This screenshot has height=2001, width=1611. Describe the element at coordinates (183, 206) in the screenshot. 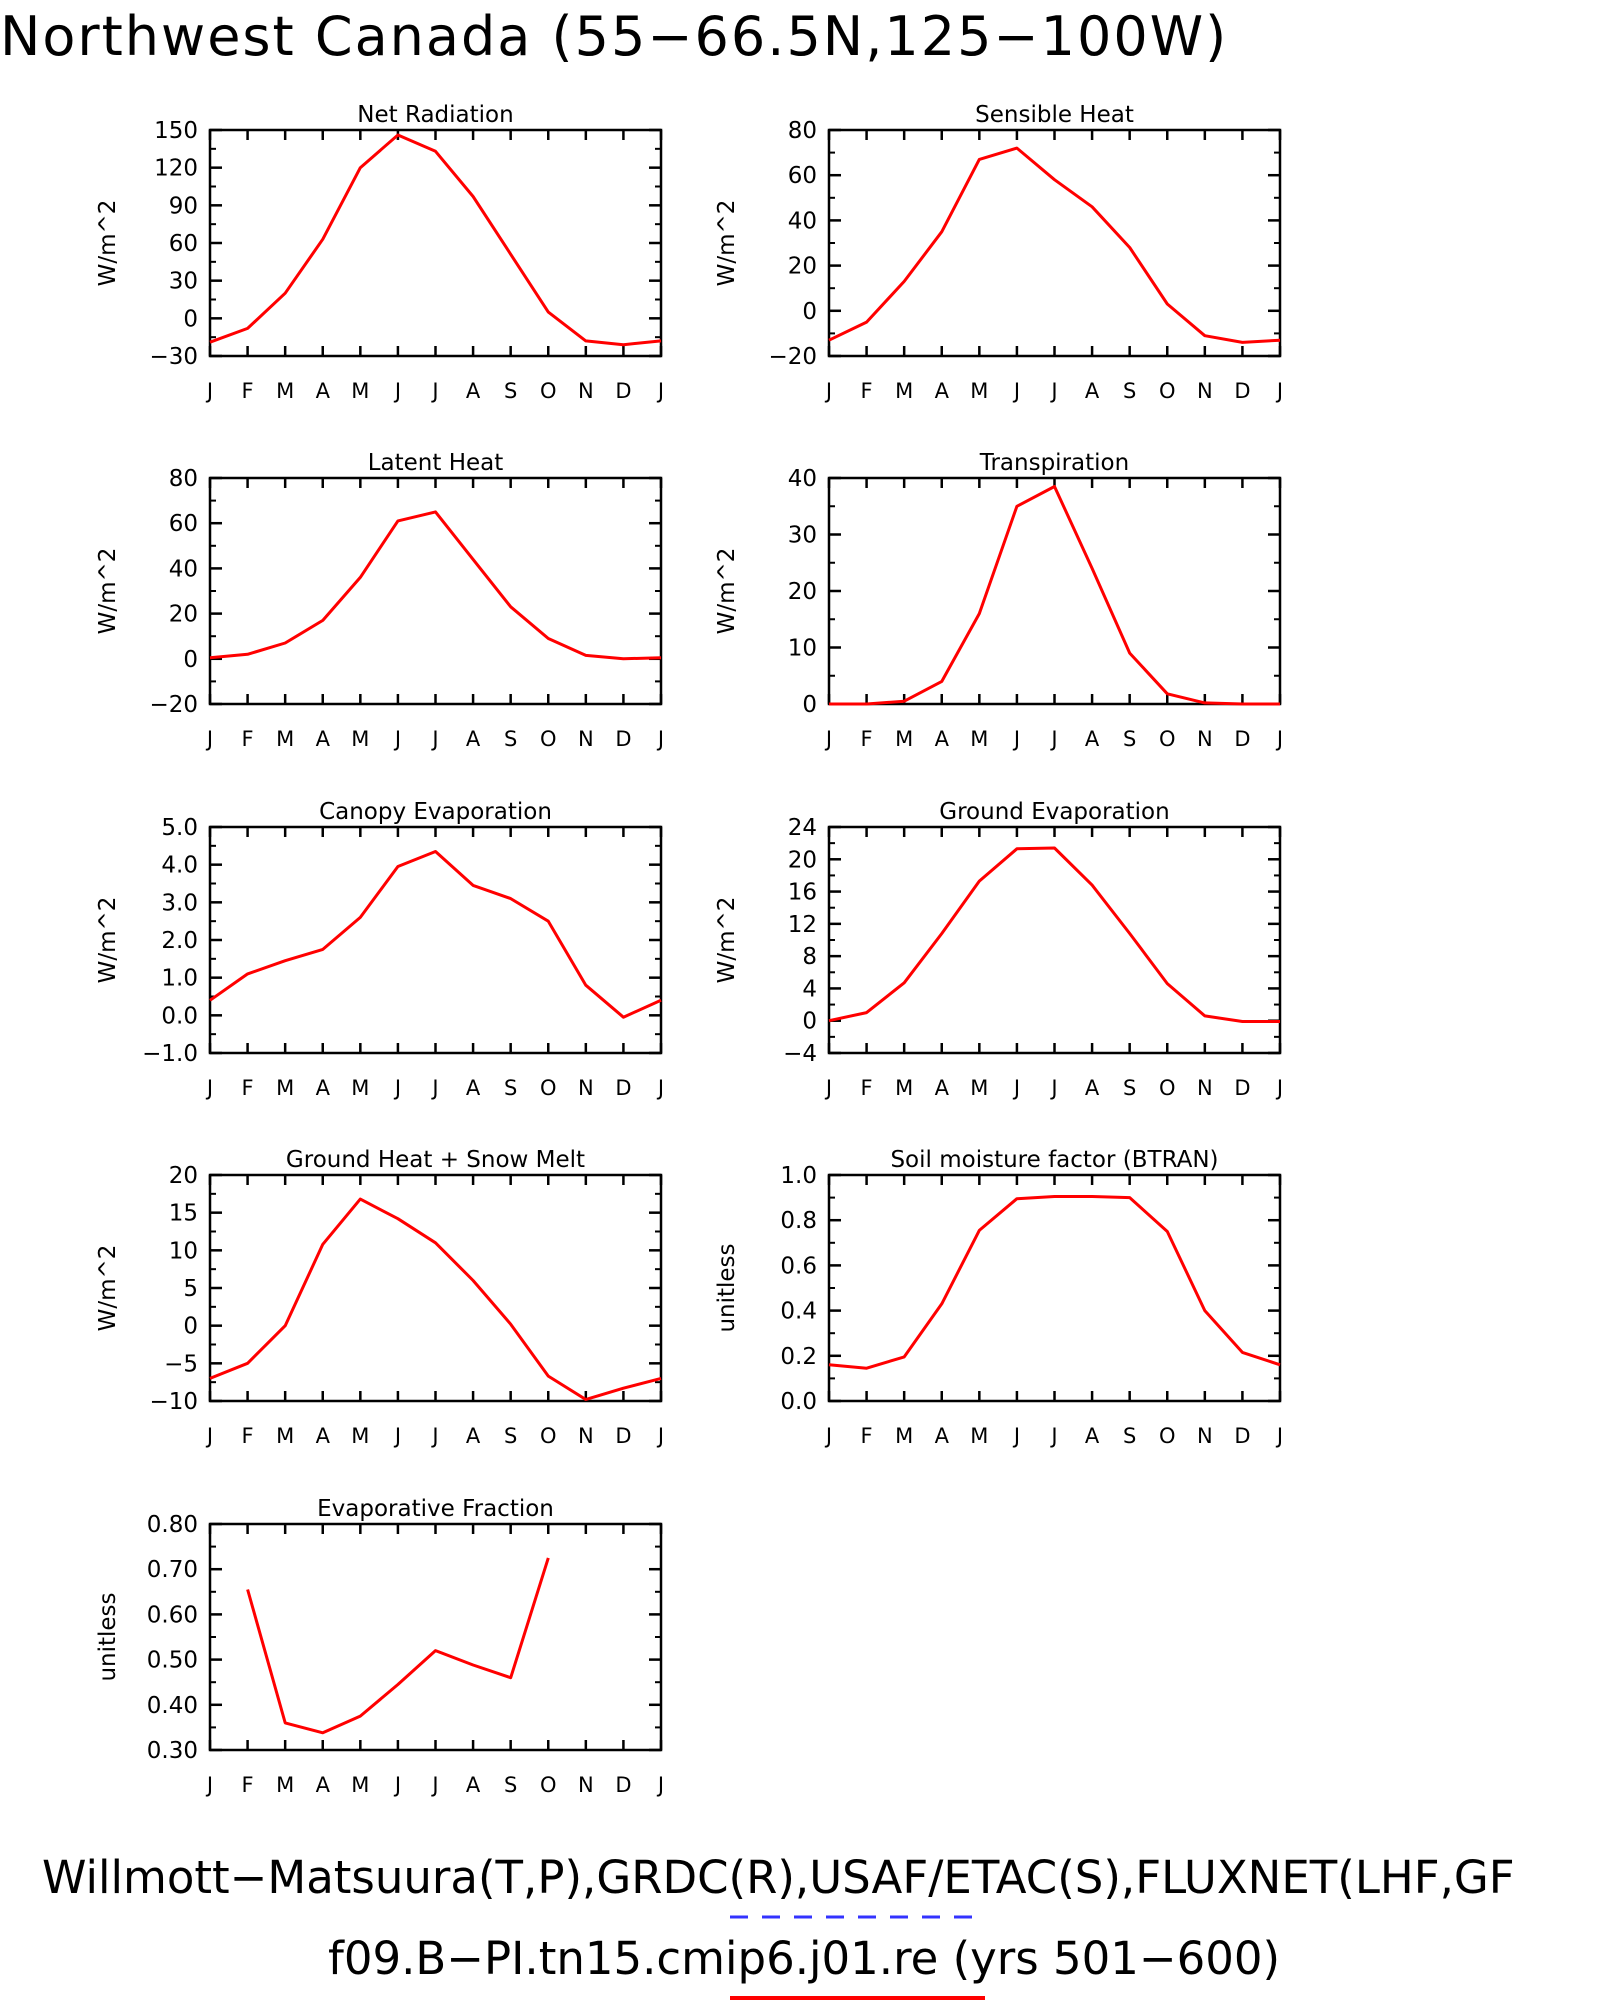

I see `y-tick-label: 90` at that location.